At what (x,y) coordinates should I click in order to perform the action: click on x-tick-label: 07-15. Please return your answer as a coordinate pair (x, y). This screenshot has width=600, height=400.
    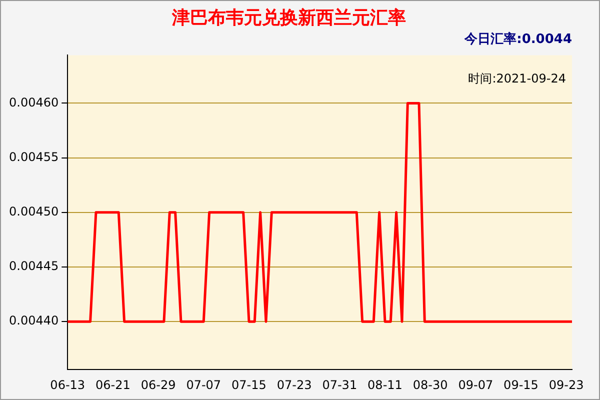
    Looking at the image, I should click on (249, 385).